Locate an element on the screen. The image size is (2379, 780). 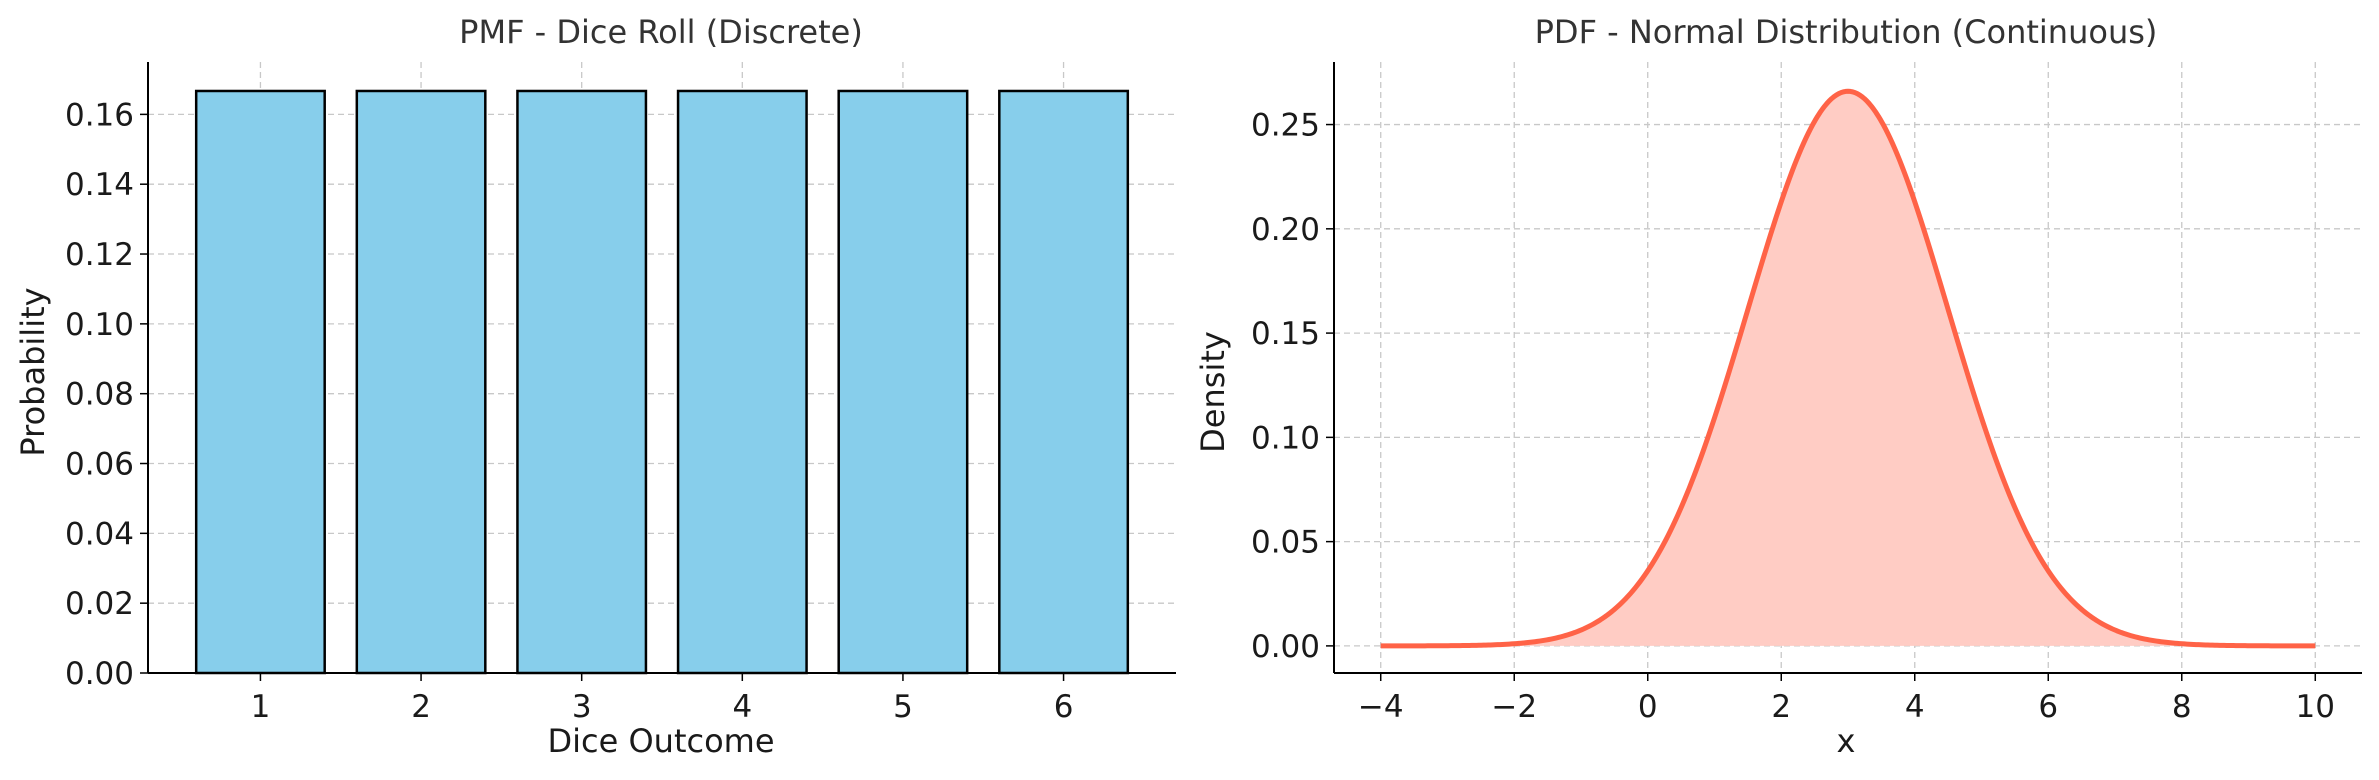
pmf-y-tick-labels: 0.00 0.02 0.04 0.06 0.08 0.10 0.12 0.14 0.16 is located at coordinates (99, 394).